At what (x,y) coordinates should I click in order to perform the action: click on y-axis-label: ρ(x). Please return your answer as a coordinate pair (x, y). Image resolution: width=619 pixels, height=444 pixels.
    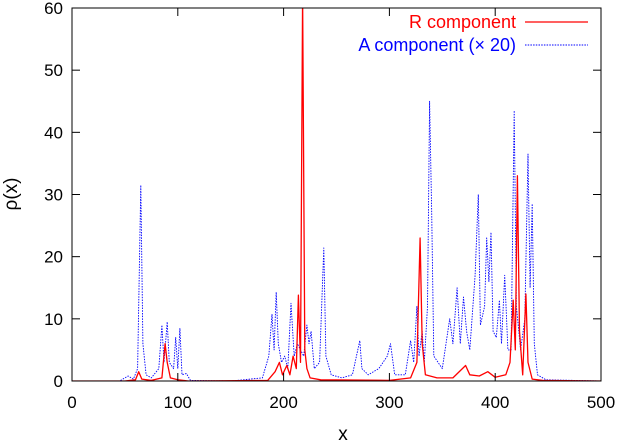
    Looking at the image, I should click on (11, 194).